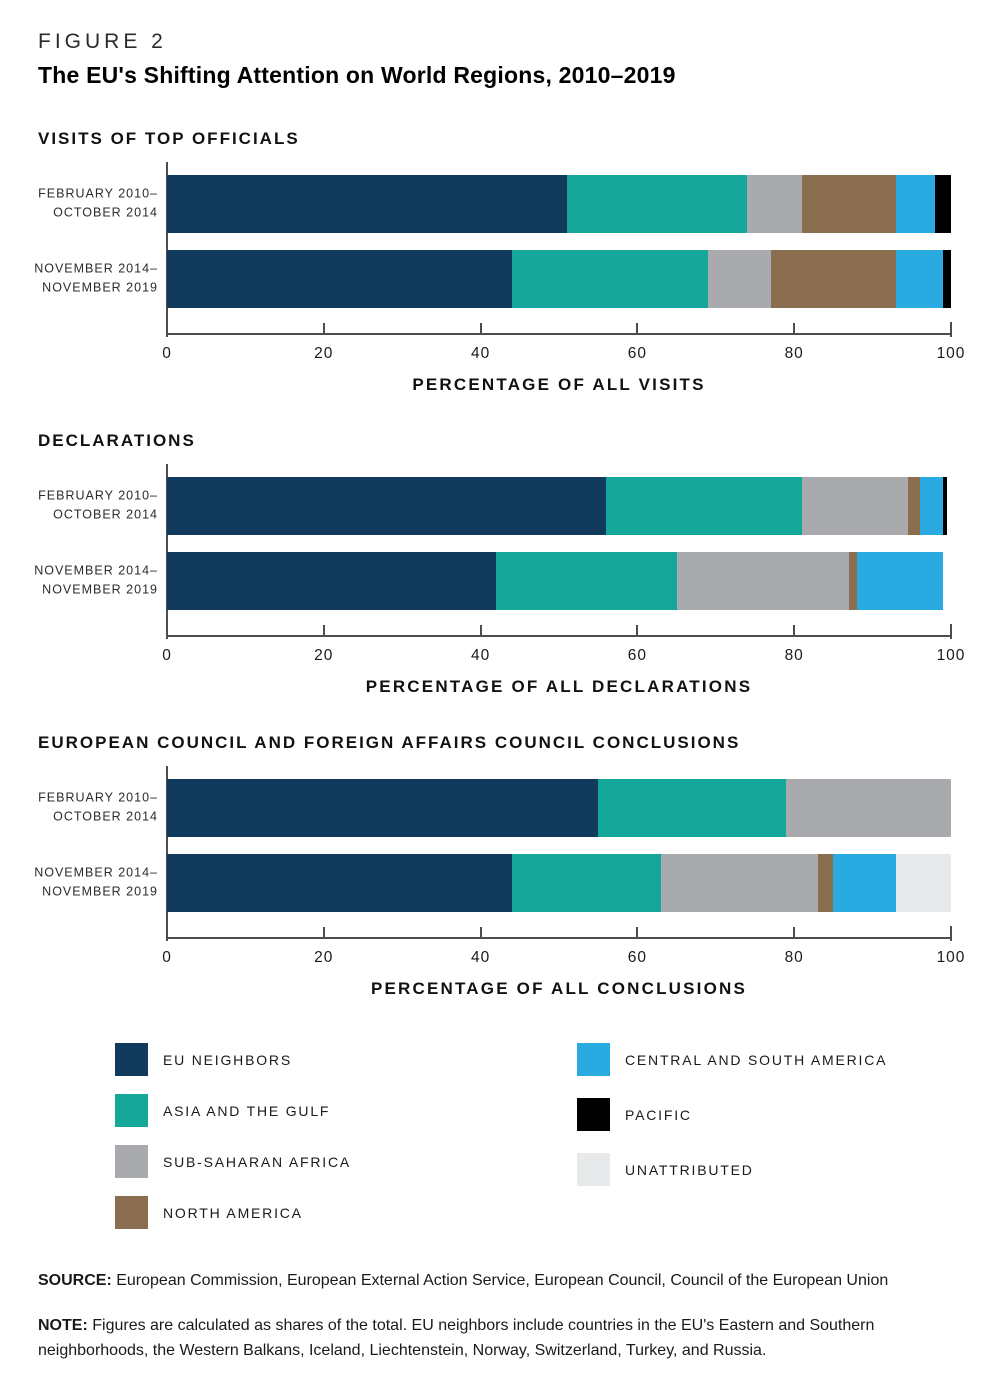 The height and width of the screenshot is (1390, 1000). What do you see at coordinates (480, 353) in the screenshot?
I see `axis-tick-label: 40` at bounding box center [480, 353].